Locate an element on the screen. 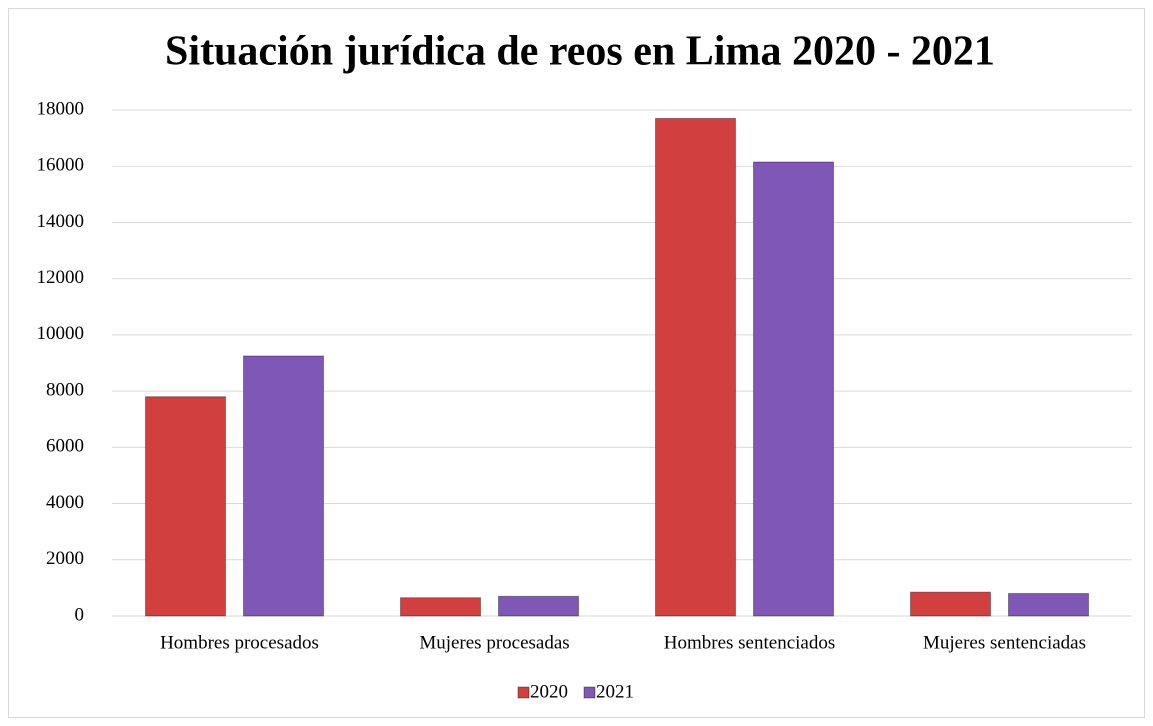  y-tick-label: 12000 is located at coordinates (61, 277).